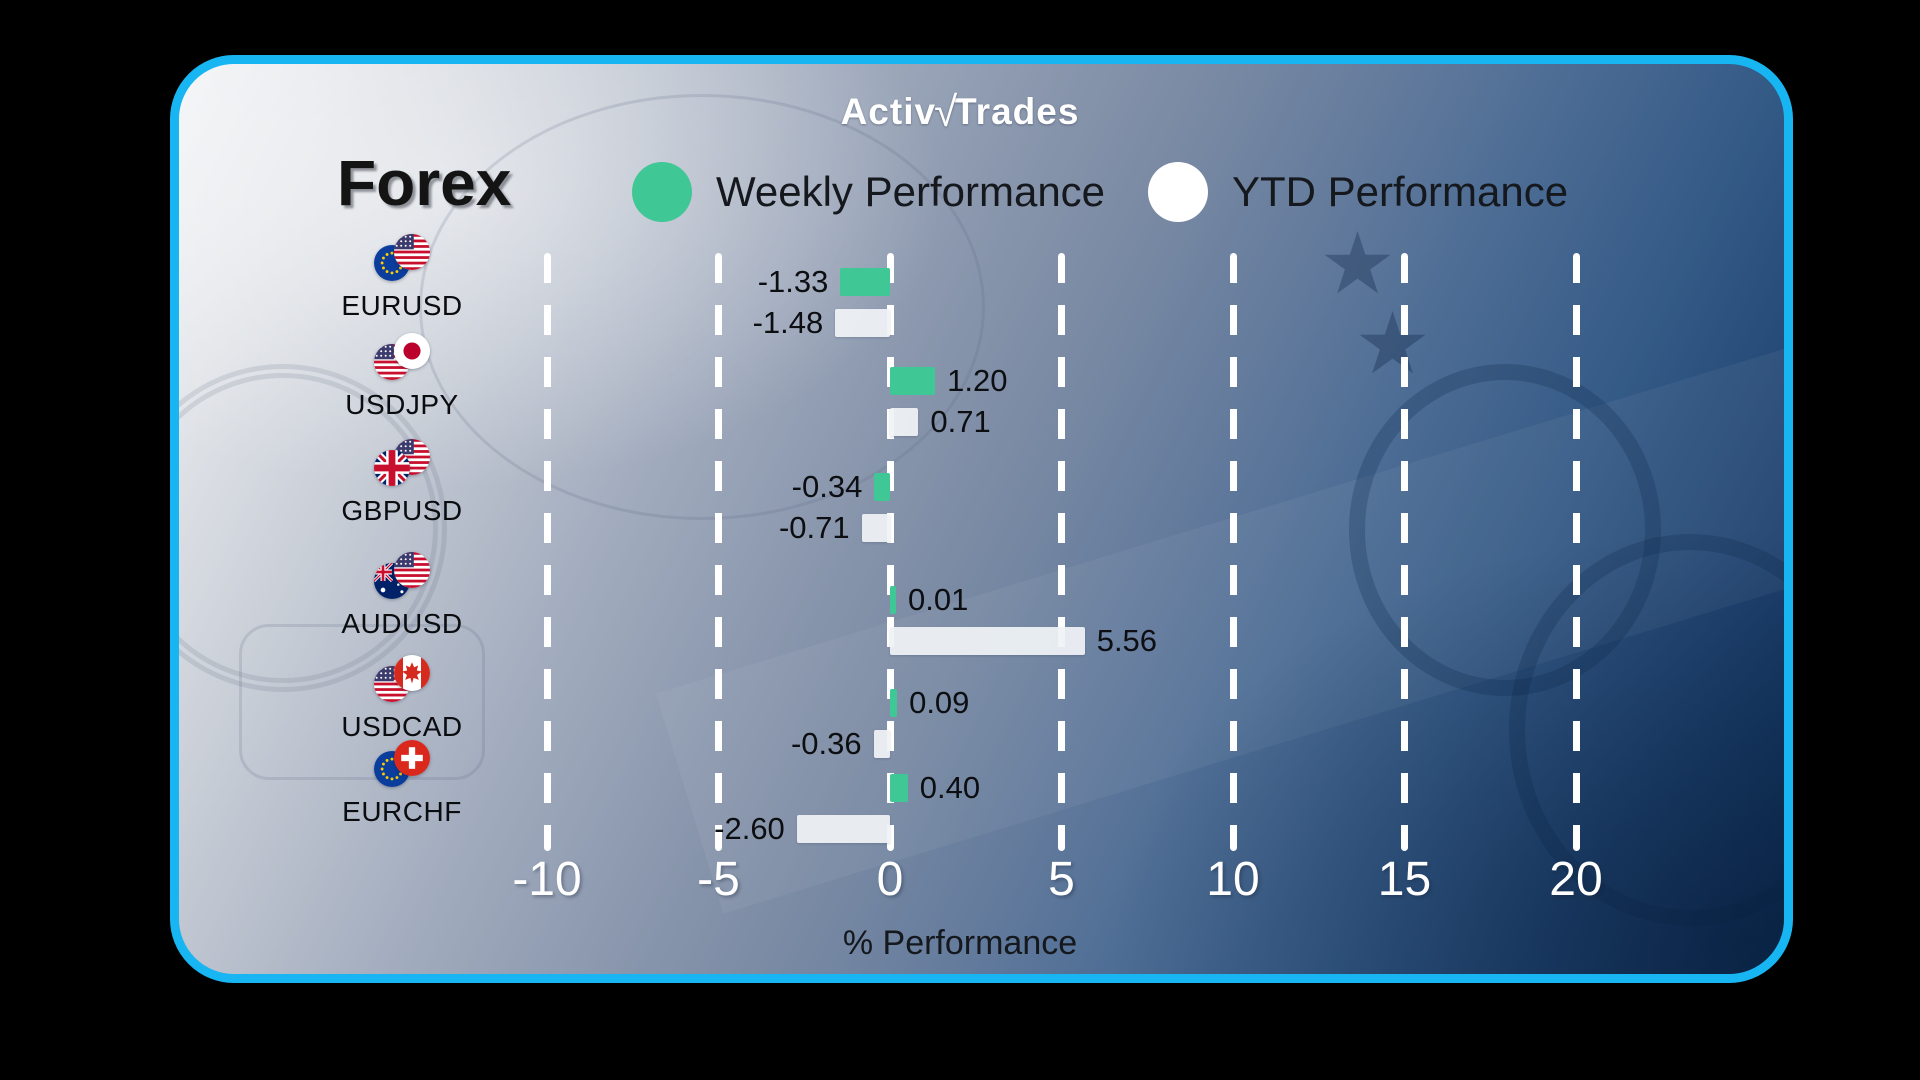 The image size is (1920, 1080). I want to click on bar-value-label: -0.36, so click(826, 743).